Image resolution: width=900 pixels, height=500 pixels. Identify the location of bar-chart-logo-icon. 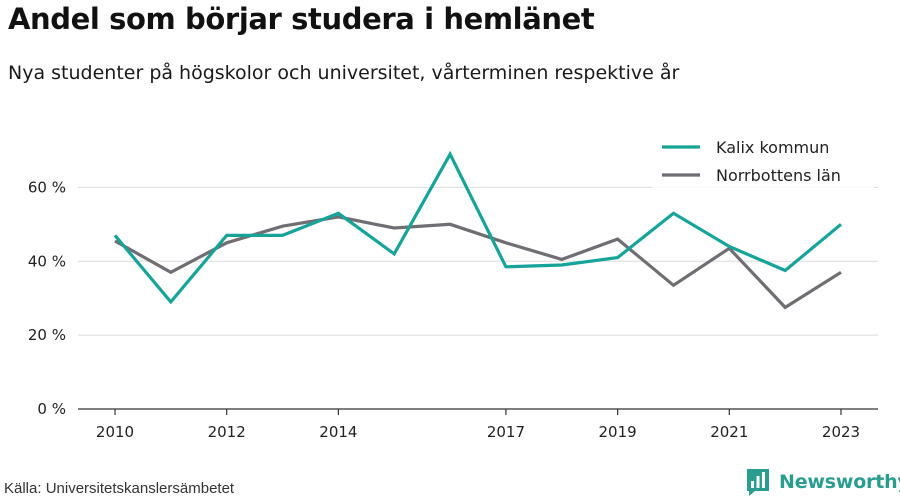
(758, 482).